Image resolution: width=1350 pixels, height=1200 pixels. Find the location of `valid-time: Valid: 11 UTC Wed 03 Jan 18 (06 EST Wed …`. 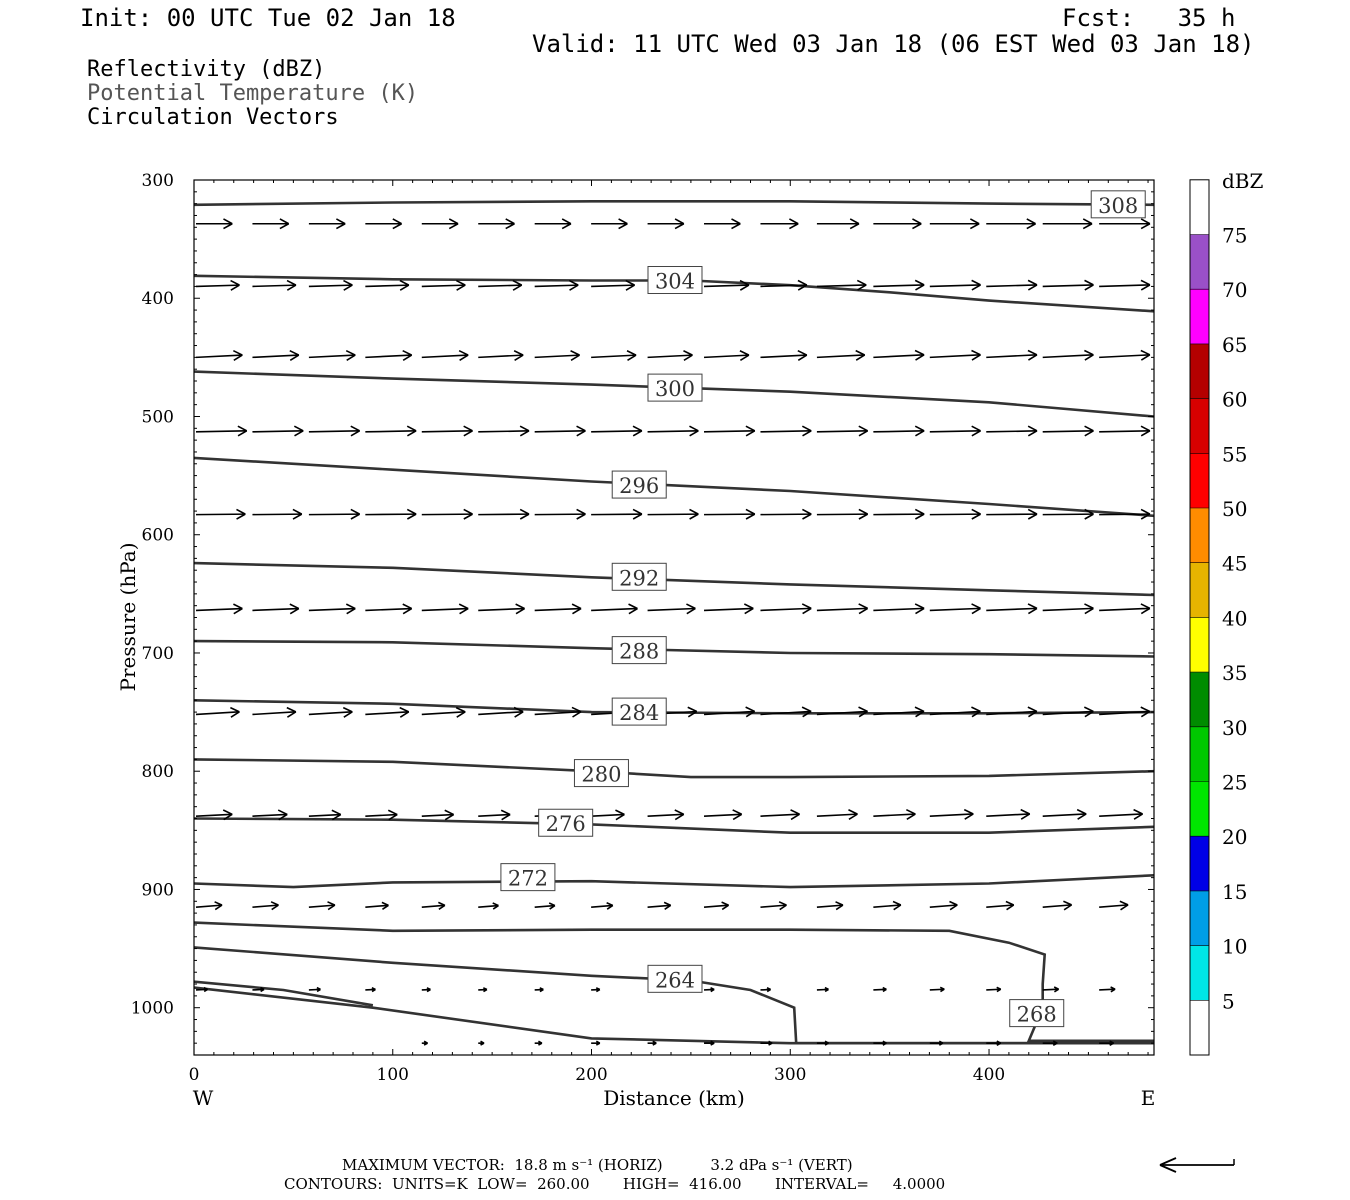

valid-time: Valid: 11 UTC Wed 03 Jan 18 (06 EST Wed … is located at coordinates (893, 44).